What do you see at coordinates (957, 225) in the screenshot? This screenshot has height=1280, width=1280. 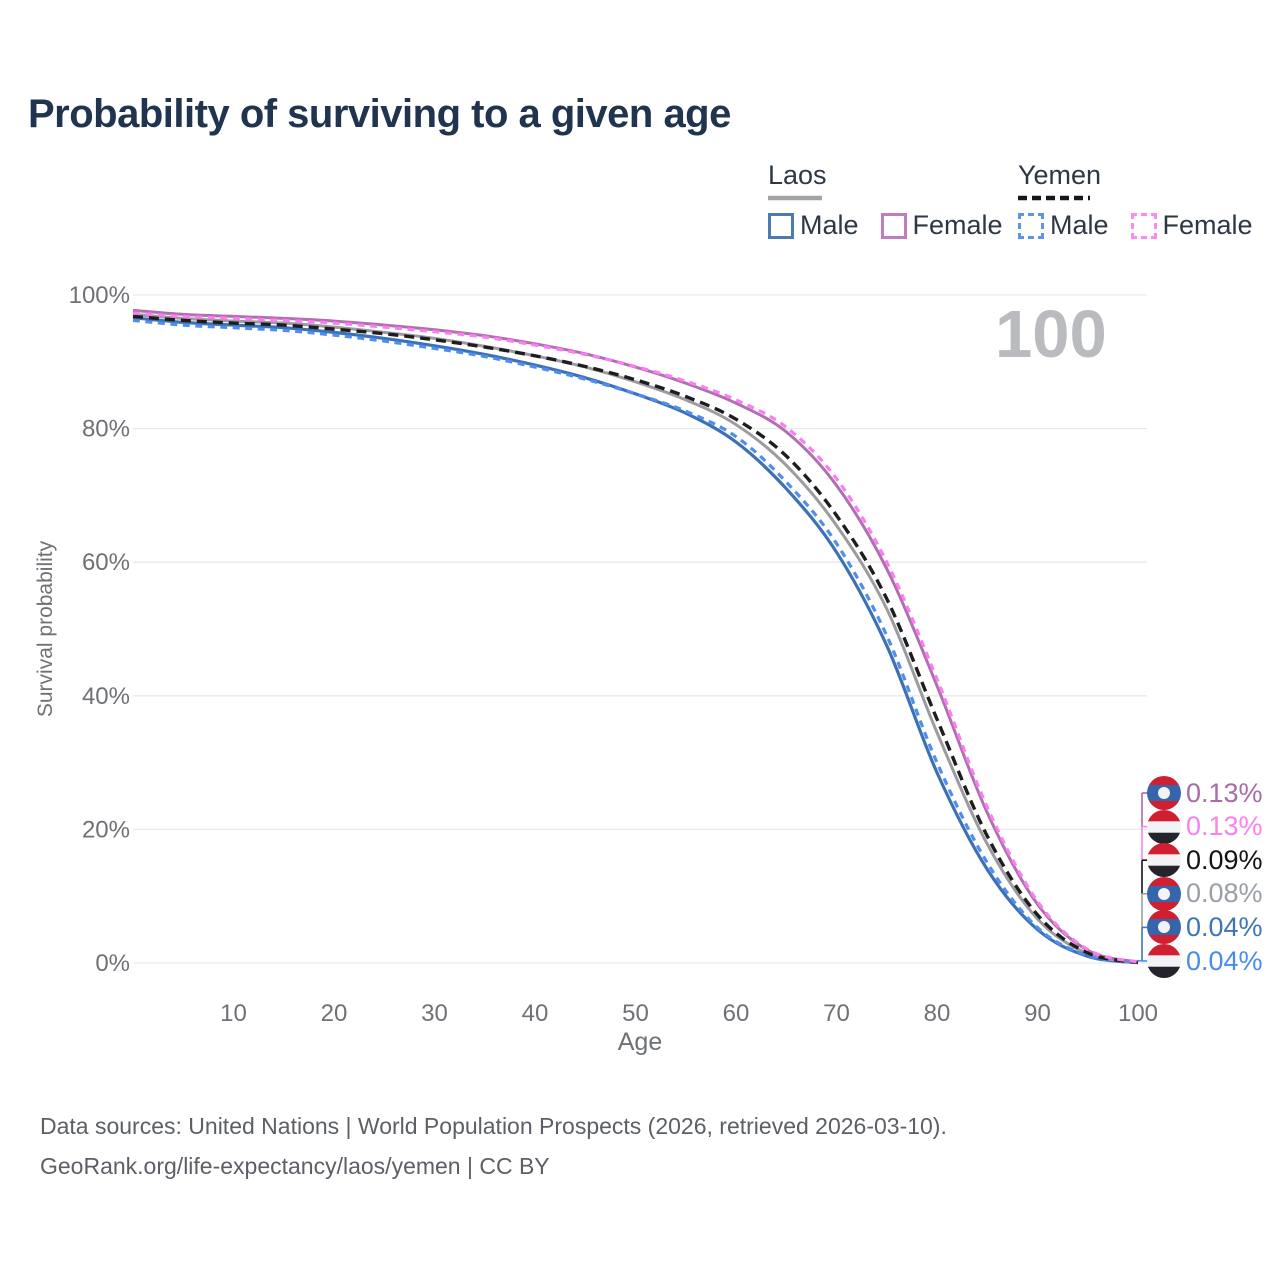 I see `legend-label-laos-female: Female` at bounding box center [957, 225].